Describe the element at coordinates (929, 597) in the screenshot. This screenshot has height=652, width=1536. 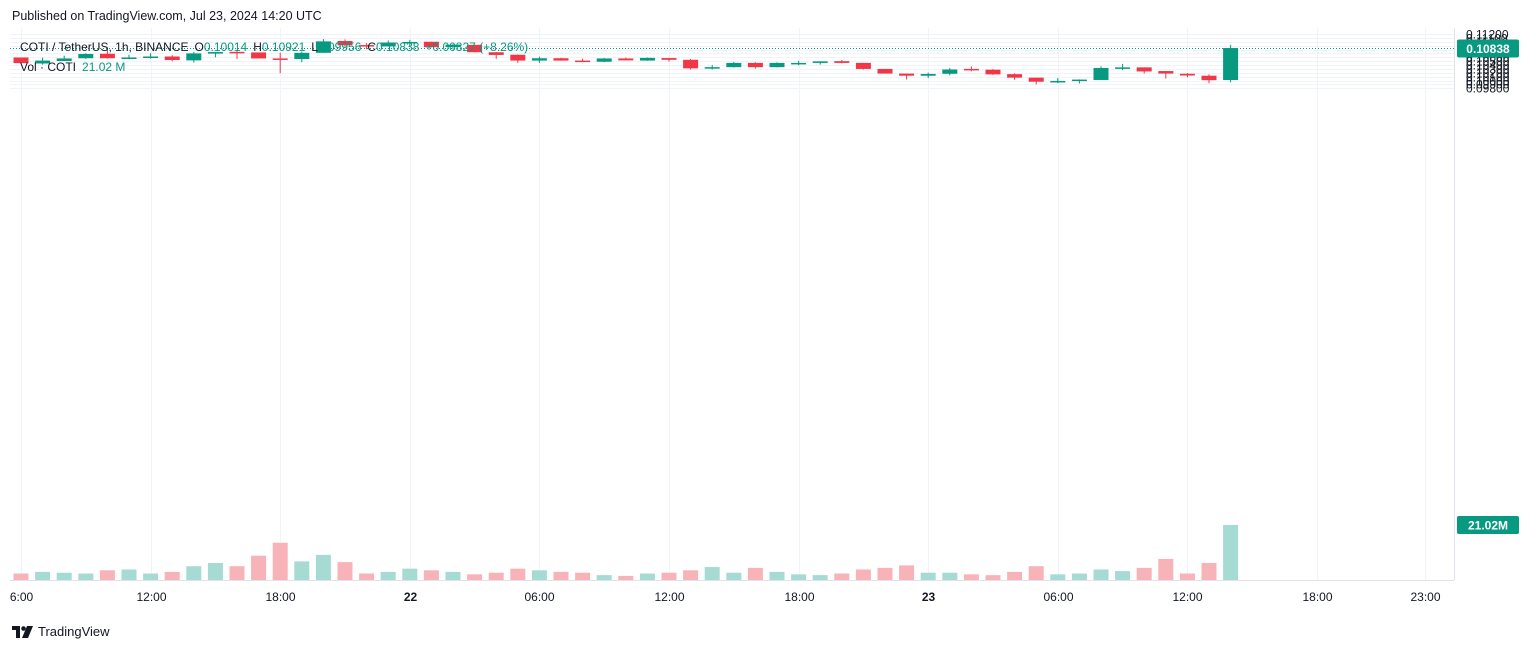
I see `time-tick-label: 23` at that location.